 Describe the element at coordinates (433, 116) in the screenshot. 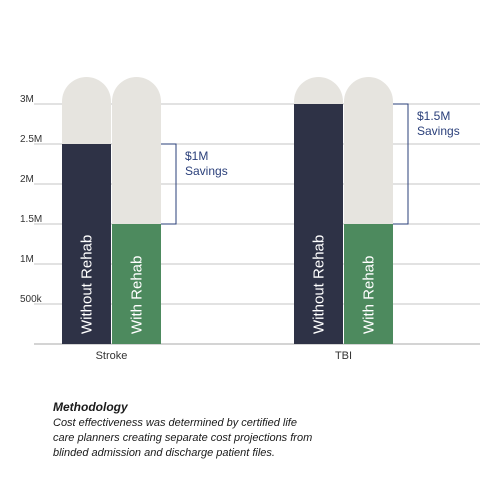

I see `savings-annotation: $1.5M` at that location.